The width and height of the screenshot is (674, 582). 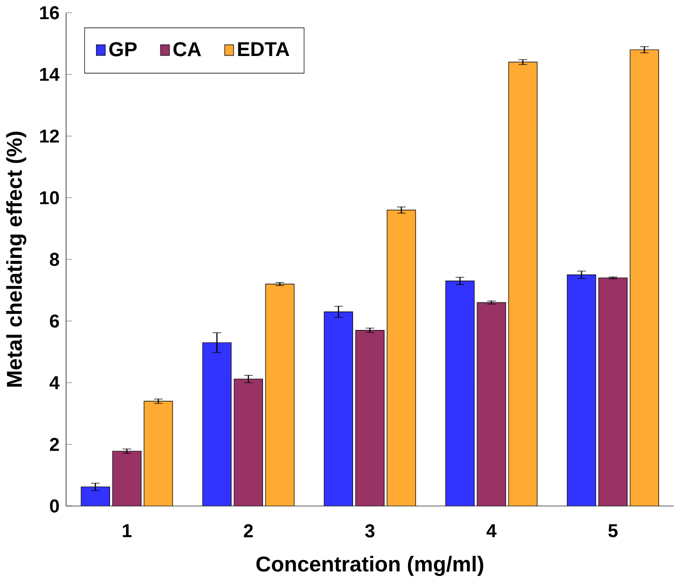 I want to click on y-tick-label: 12, so click(x=49, y=136).